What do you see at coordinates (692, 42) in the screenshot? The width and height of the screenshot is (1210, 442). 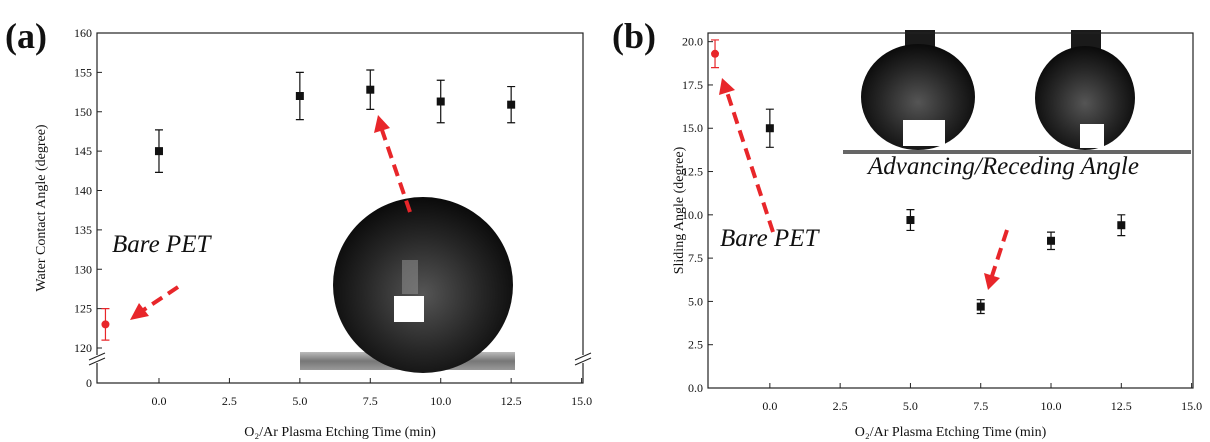 I see `y-tick-label: 20.0` at bounding box center [692, 42].